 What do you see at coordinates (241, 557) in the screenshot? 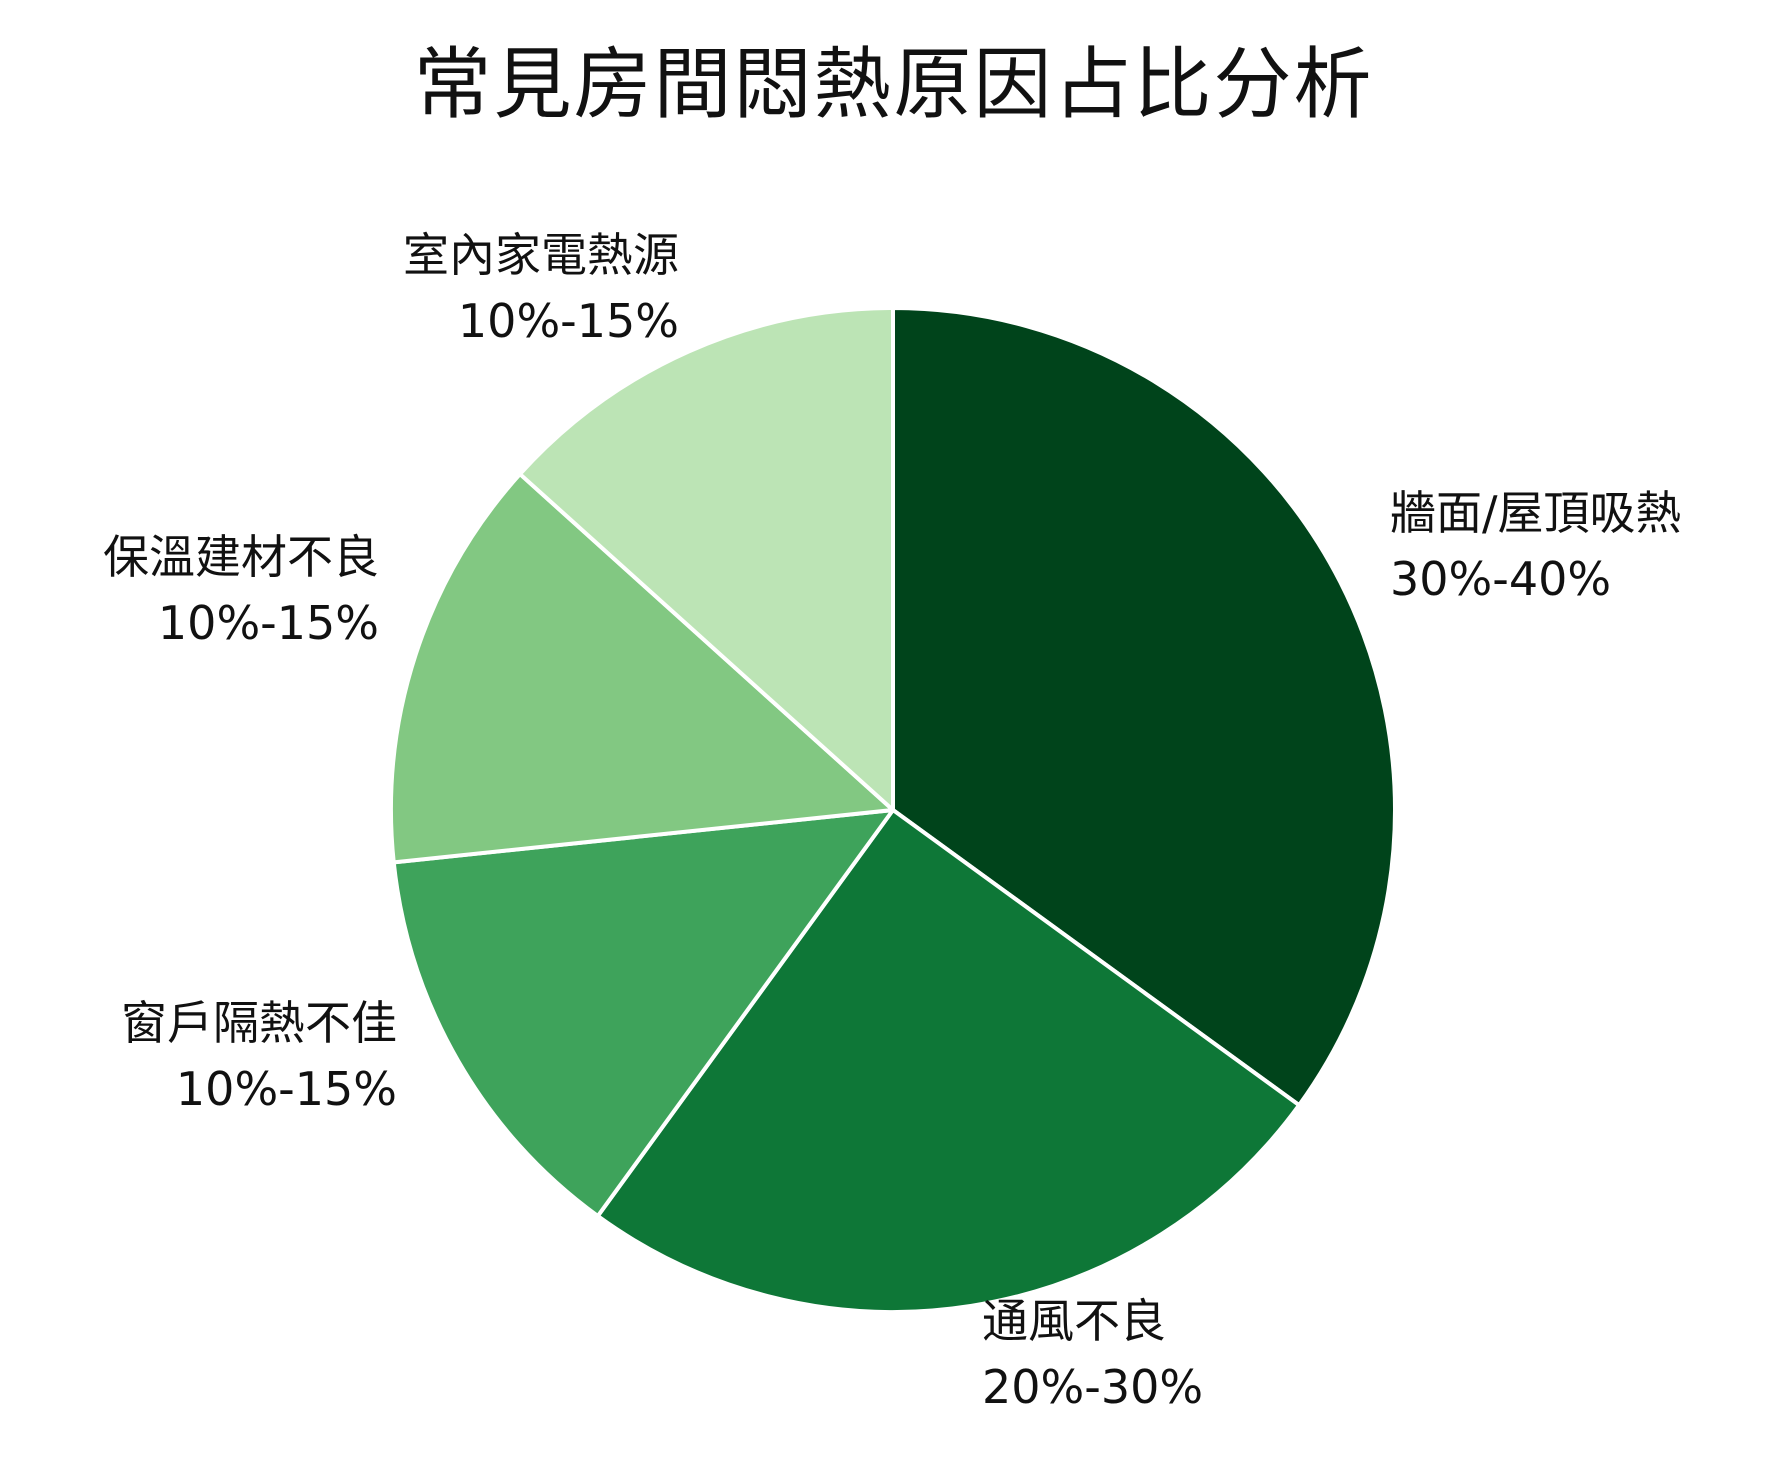
I see `slice-label-text: 保溫建材不良` at bounding box center [241, 557].